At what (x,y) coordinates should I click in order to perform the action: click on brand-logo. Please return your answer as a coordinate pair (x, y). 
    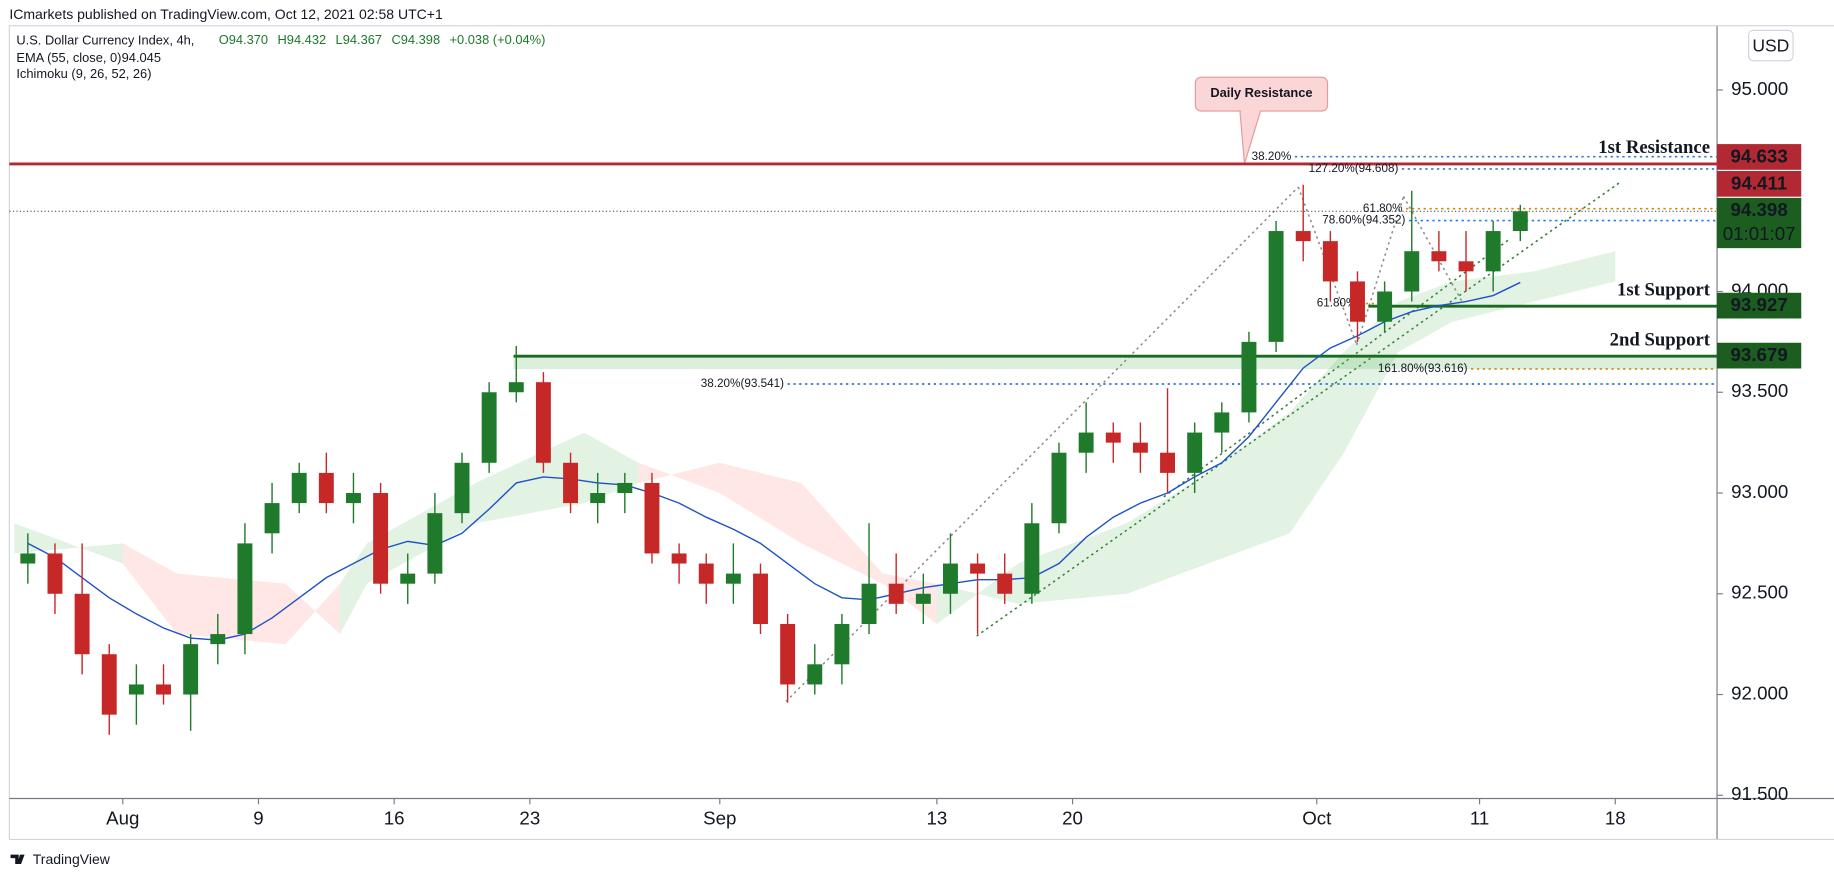
    Looking at the image, I should click on (17, 859).